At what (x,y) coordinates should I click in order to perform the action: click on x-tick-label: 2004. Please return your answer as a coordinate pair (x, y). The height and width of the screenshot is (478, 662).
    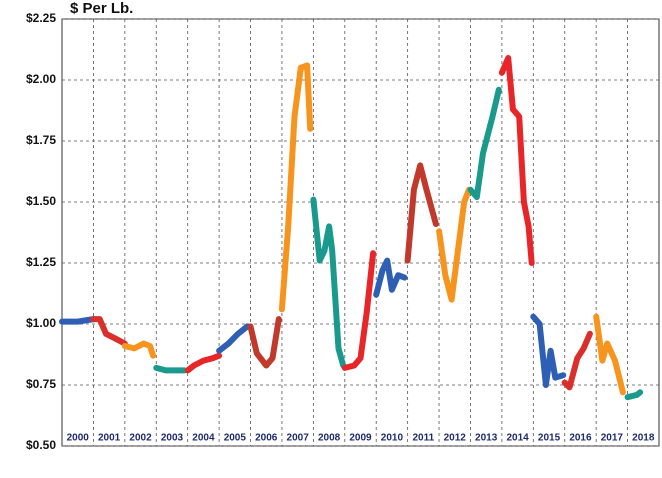
    Looking at the image, I should click on (203, 438).